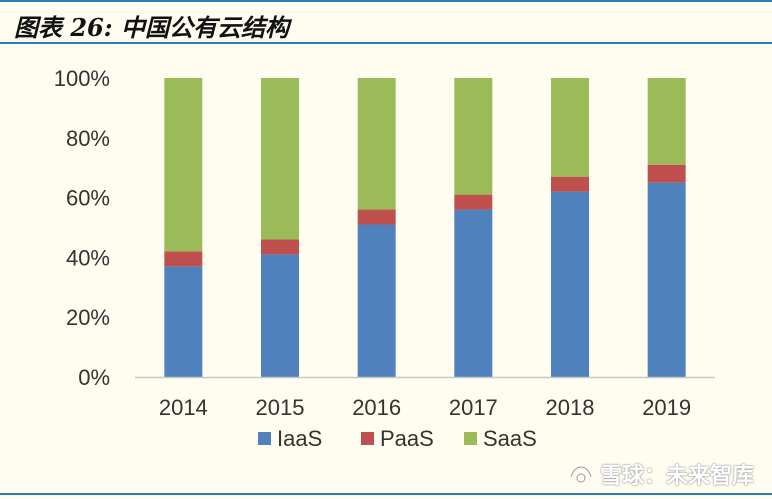  Describe the element at coordinates (94, 377) in the screenshot. I see `y-tick-label: 0%` at that location.